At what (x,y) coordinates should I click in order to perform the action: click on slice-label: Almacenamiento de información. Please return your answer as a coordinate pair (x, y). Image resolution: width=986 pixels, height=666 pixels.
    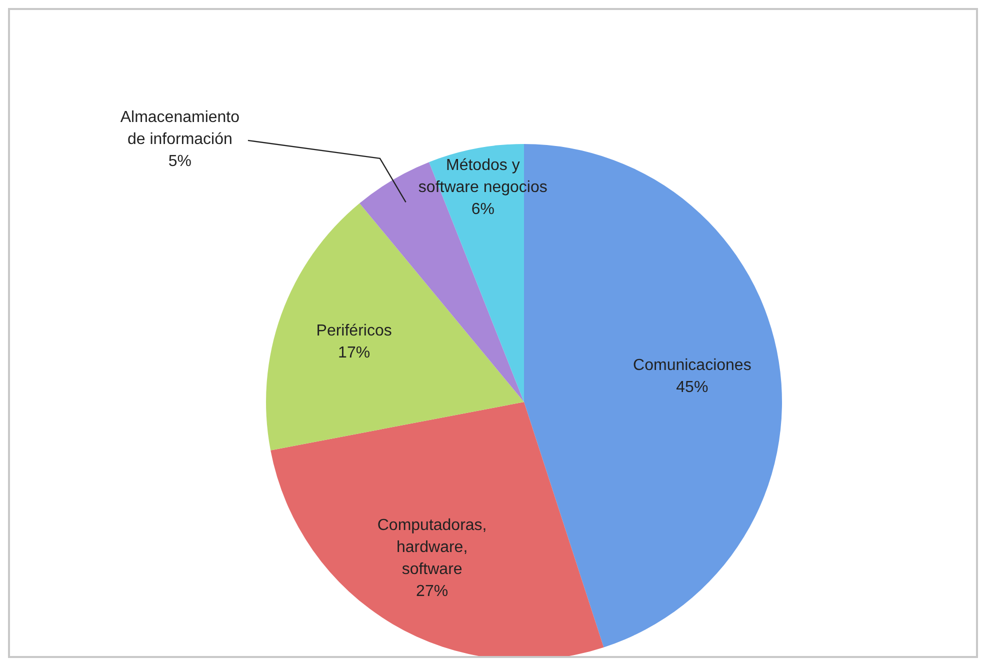
    Looking at the image, I should click on (180, 128).